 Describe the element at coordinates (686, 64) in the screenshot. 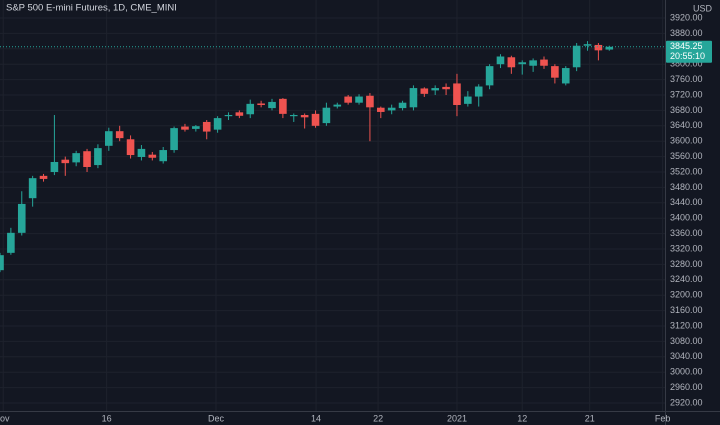

I see `y-tick-label: 3800.00` at that location.